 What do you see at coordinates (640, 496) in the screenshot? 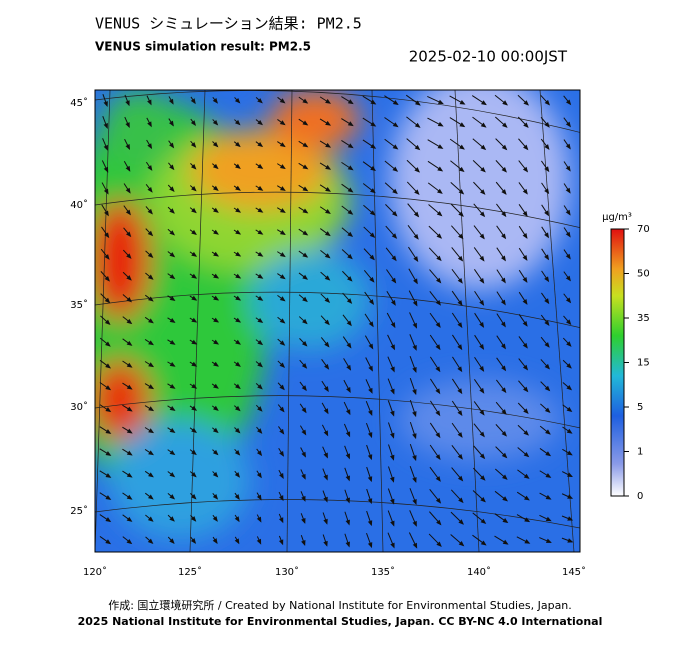
I see `colorbar-label: 0` at bounding box center [640, 496].